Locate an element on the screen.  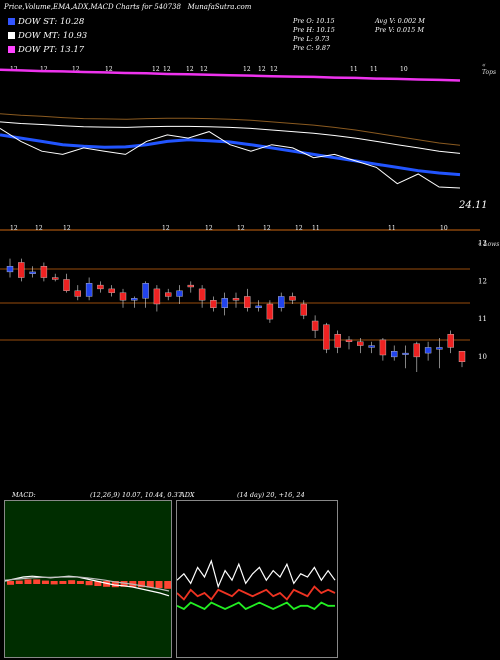
legend-mt-label: DOW MT: 10.93 is located at coordinates (53, 36).